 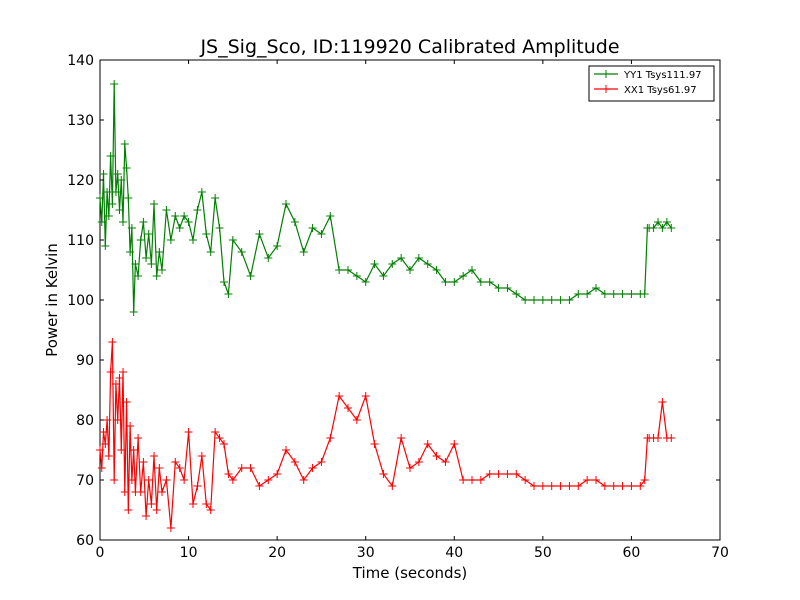 I want to click on x-tick-label: 70, so click(x=720, y=553).